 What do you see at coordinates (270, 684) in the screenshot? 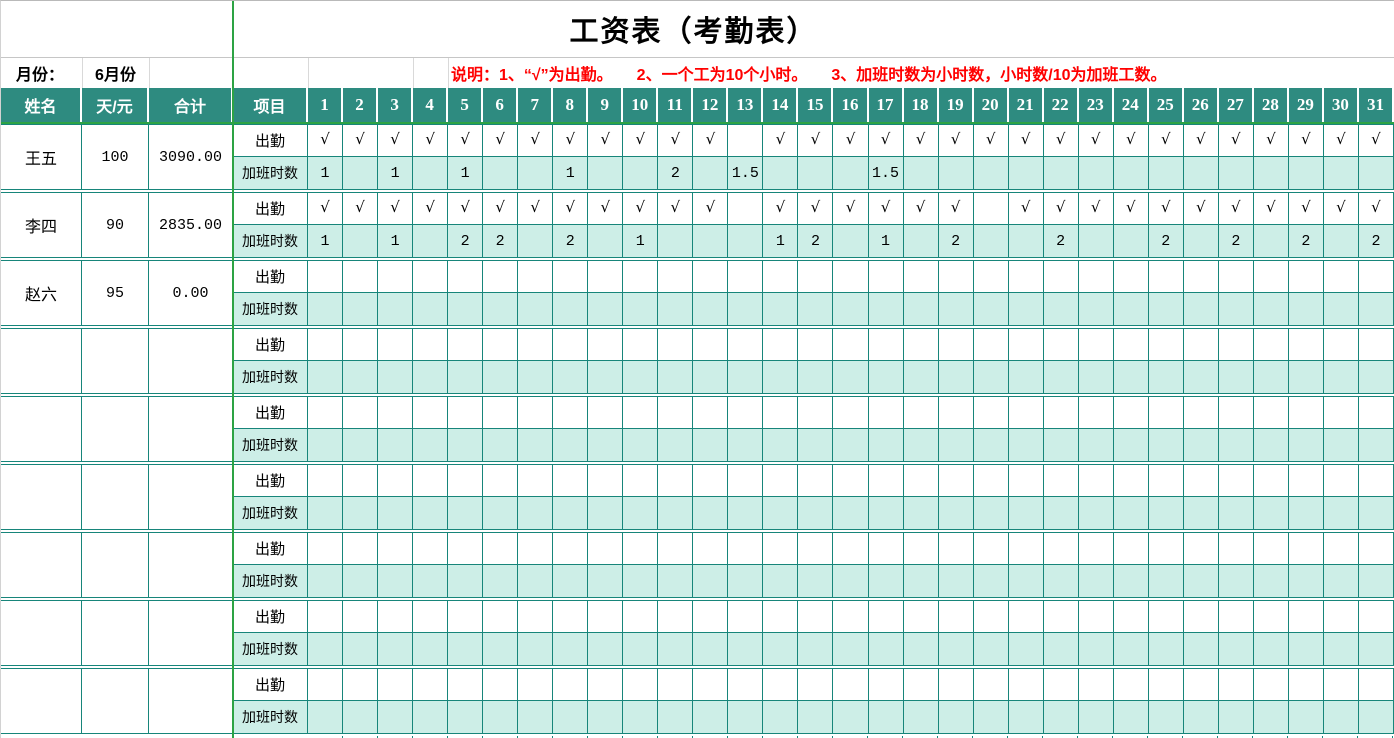
I see `attendance-label-cell: 出勤` at bounding box center [270, 684].